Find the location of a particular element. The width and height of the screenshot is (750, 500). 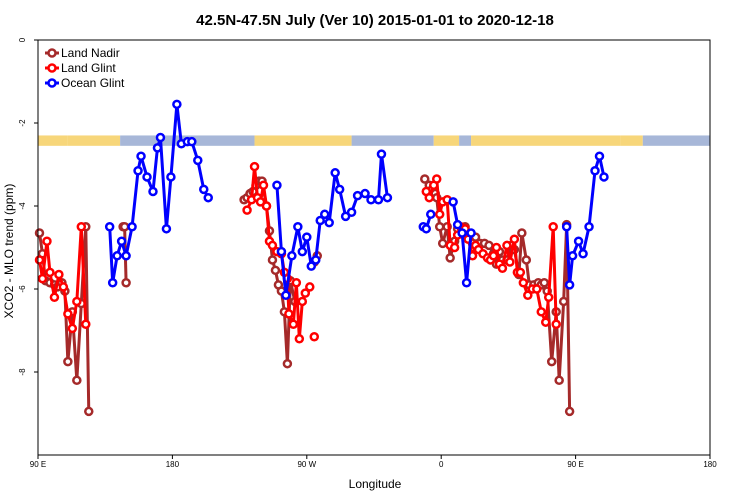

series-line is located at coordinates (585, 220).